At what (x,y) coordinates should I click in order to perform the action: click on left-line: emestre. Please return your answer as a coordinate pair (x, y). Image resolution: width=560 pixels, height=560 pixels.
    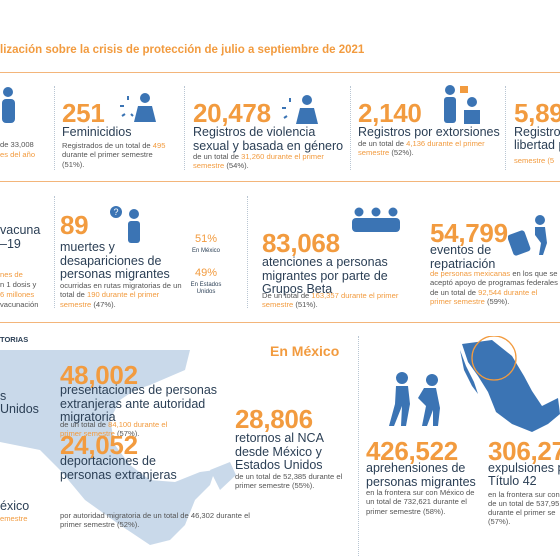
    Looking at the image, I should click on (14, 518).